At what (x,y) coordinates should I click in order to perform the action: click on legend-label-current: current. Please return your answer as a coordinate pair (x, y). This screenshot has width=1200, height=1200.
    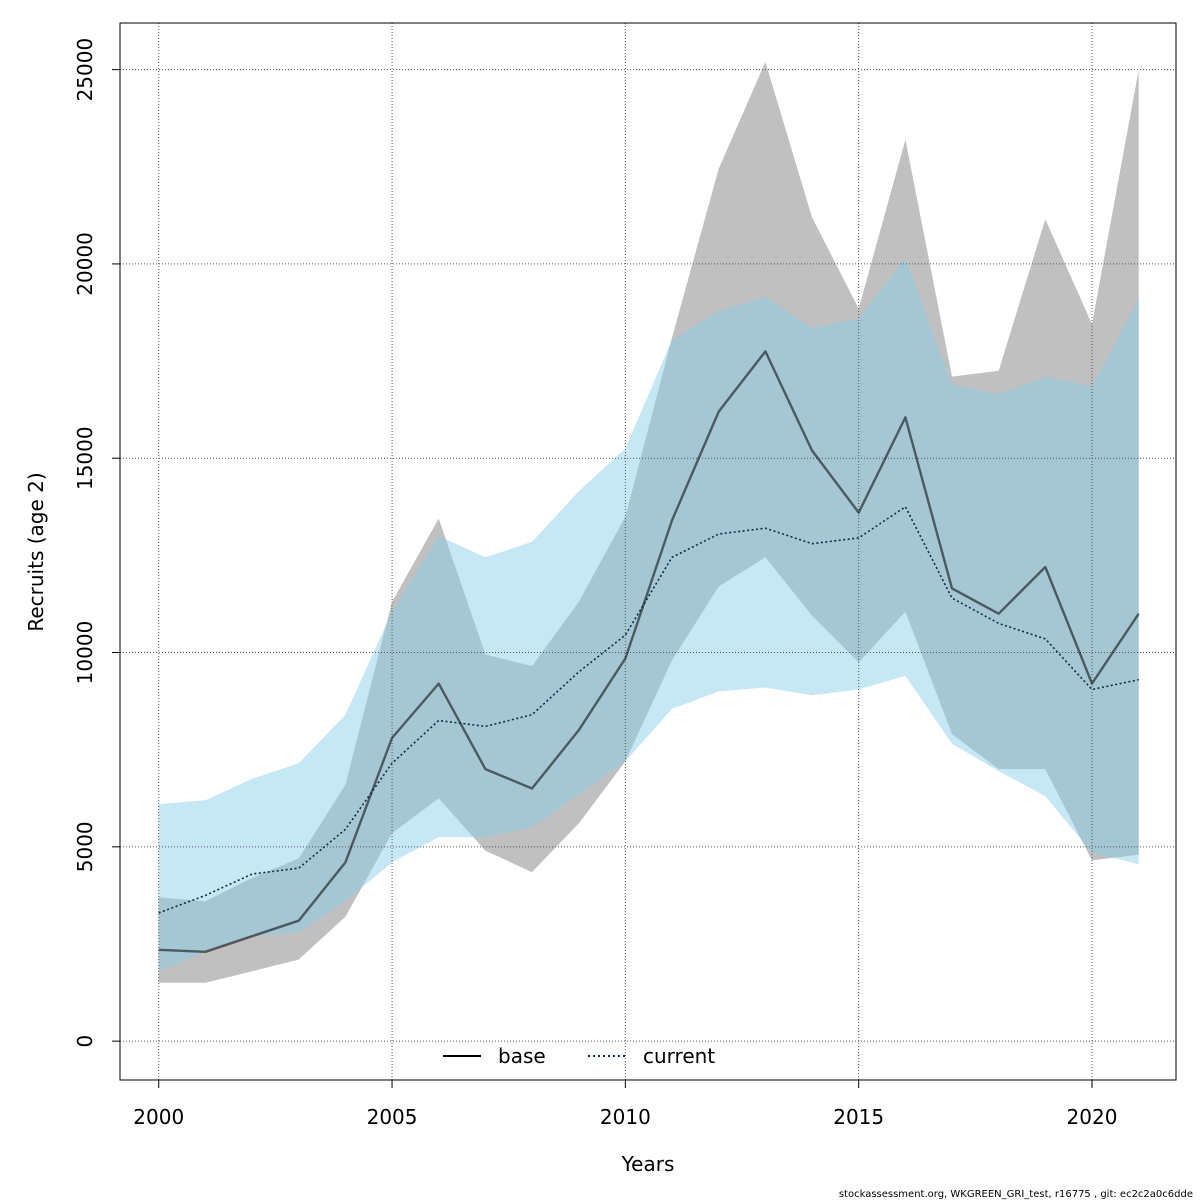
    Looking at the image, I should click on (679, 1056).